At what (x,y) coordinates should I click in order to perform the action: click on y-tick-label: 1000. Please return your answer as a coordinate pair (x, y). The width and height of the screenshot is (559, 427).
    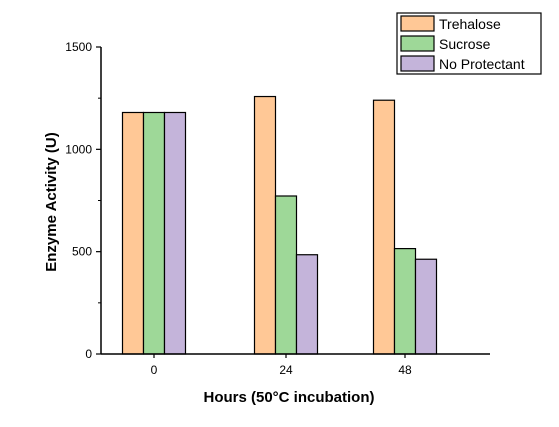
    Looking at the image, I should click on (78, 149).